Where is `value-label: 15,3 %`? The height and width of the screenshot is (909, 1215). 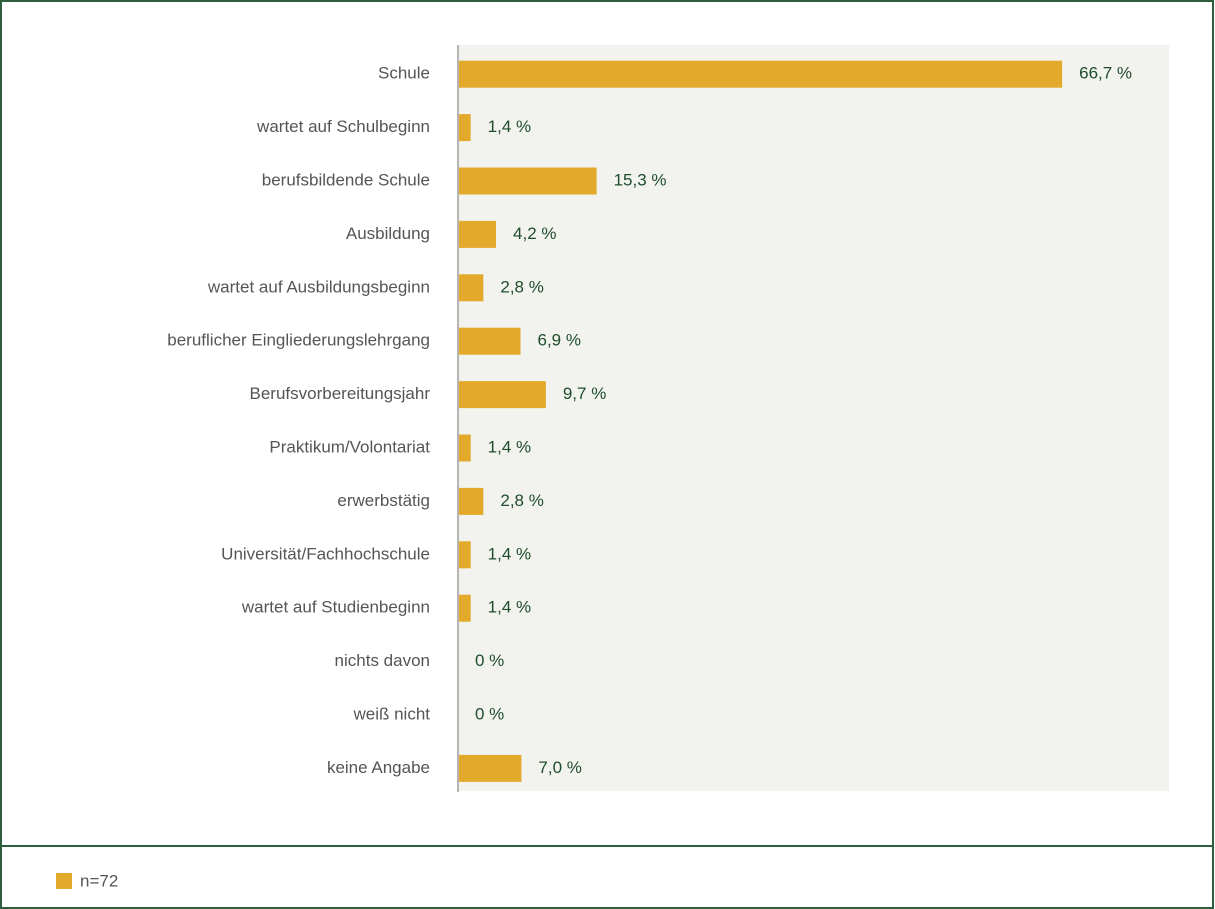
value-label: 15,3 % is located at coordinates (640, 179).